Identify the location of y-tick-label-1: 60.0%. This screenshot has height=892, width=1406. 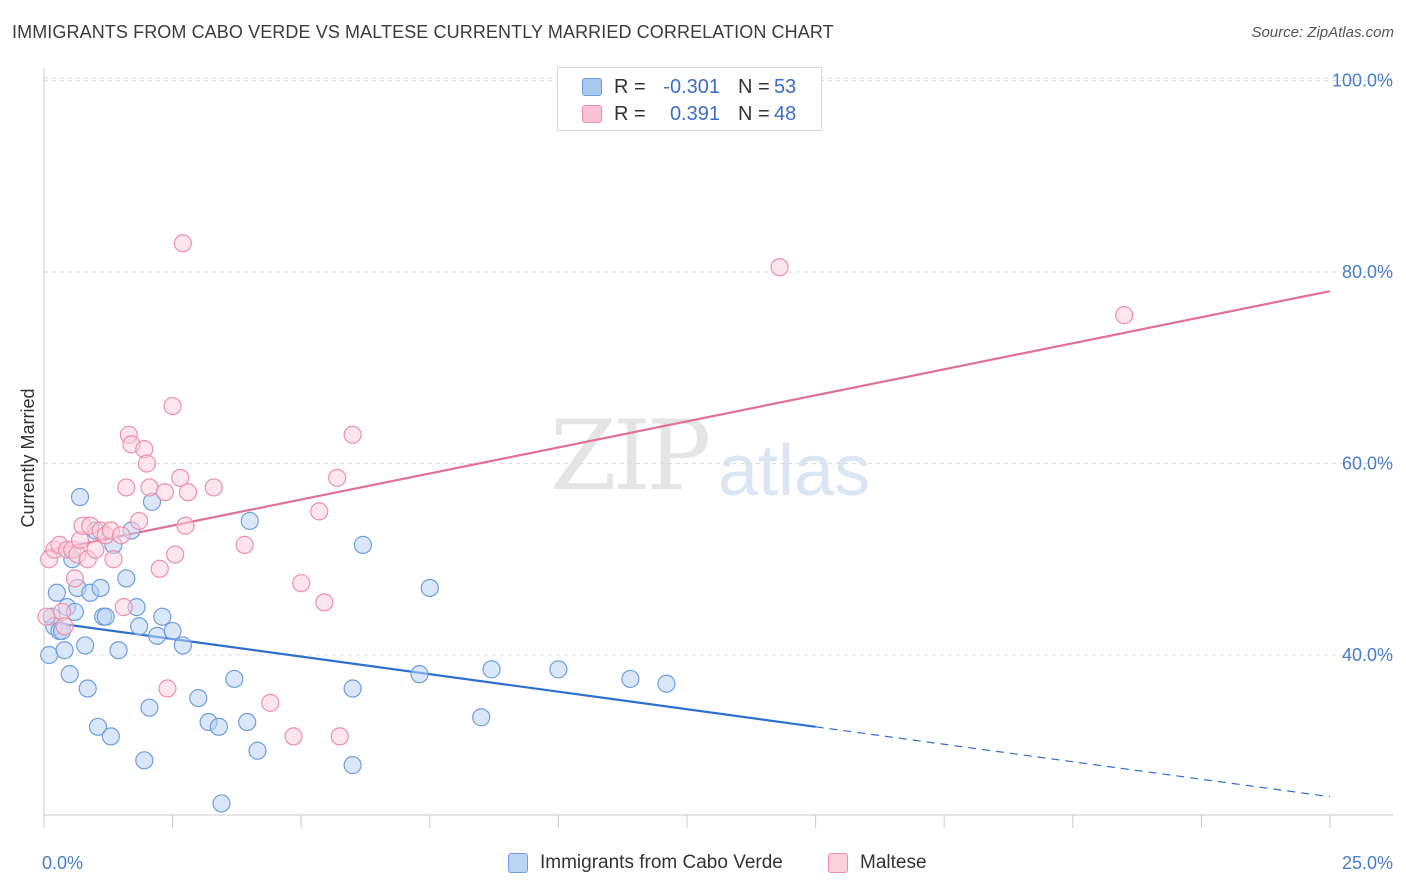
(1367, 464).